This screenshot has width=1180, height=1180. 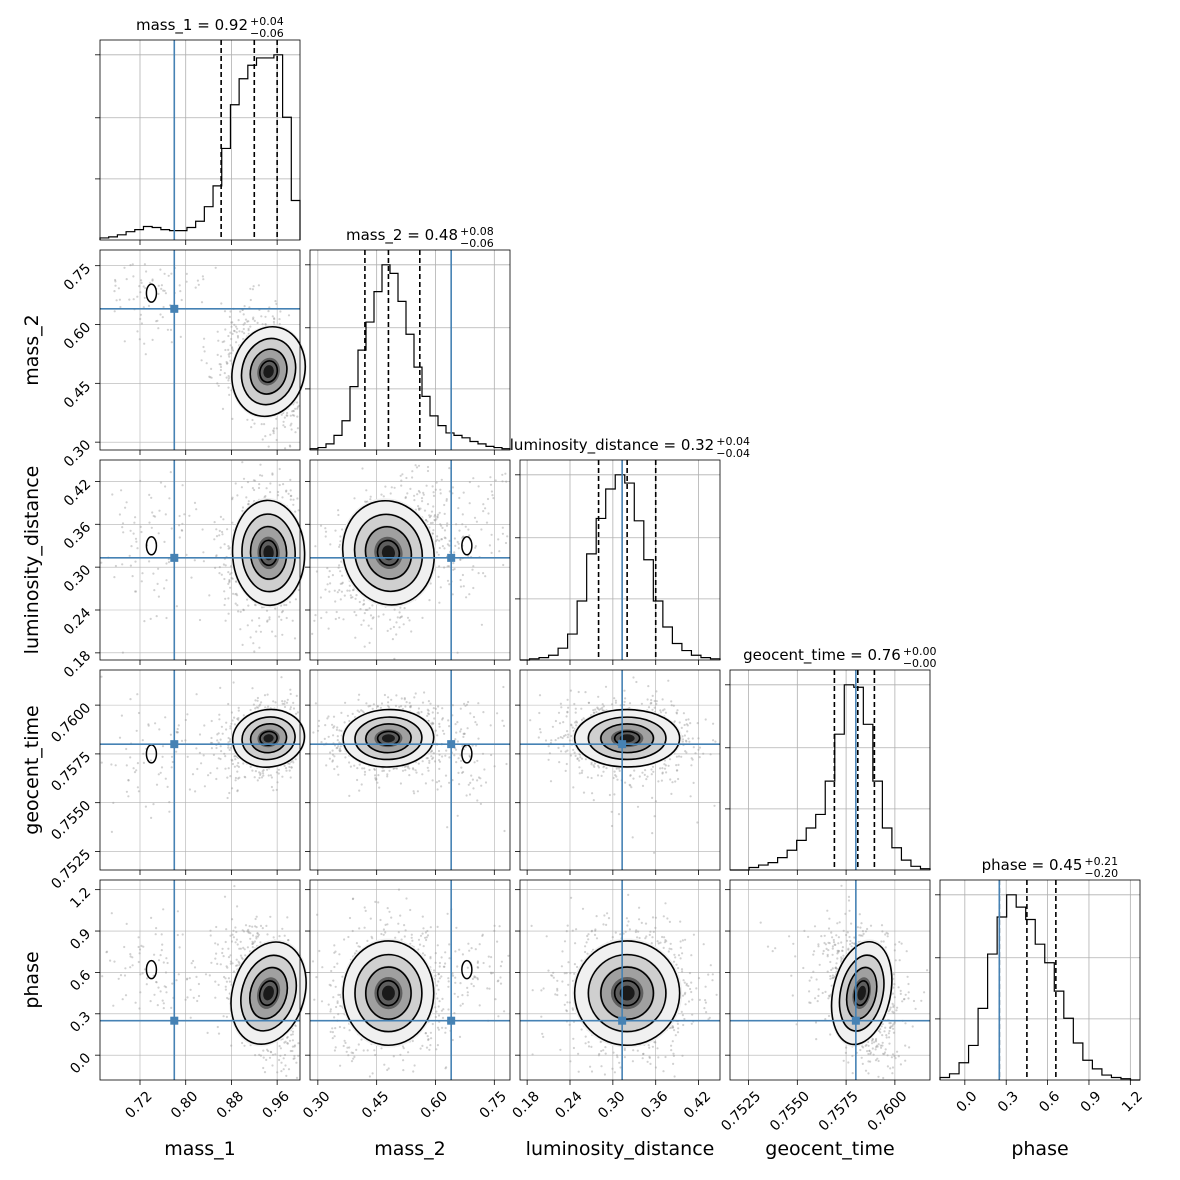 What do you see at coordinates (200, 147) in the screenshot?
I see `histogram-bars` at bounding box center [200, 147].